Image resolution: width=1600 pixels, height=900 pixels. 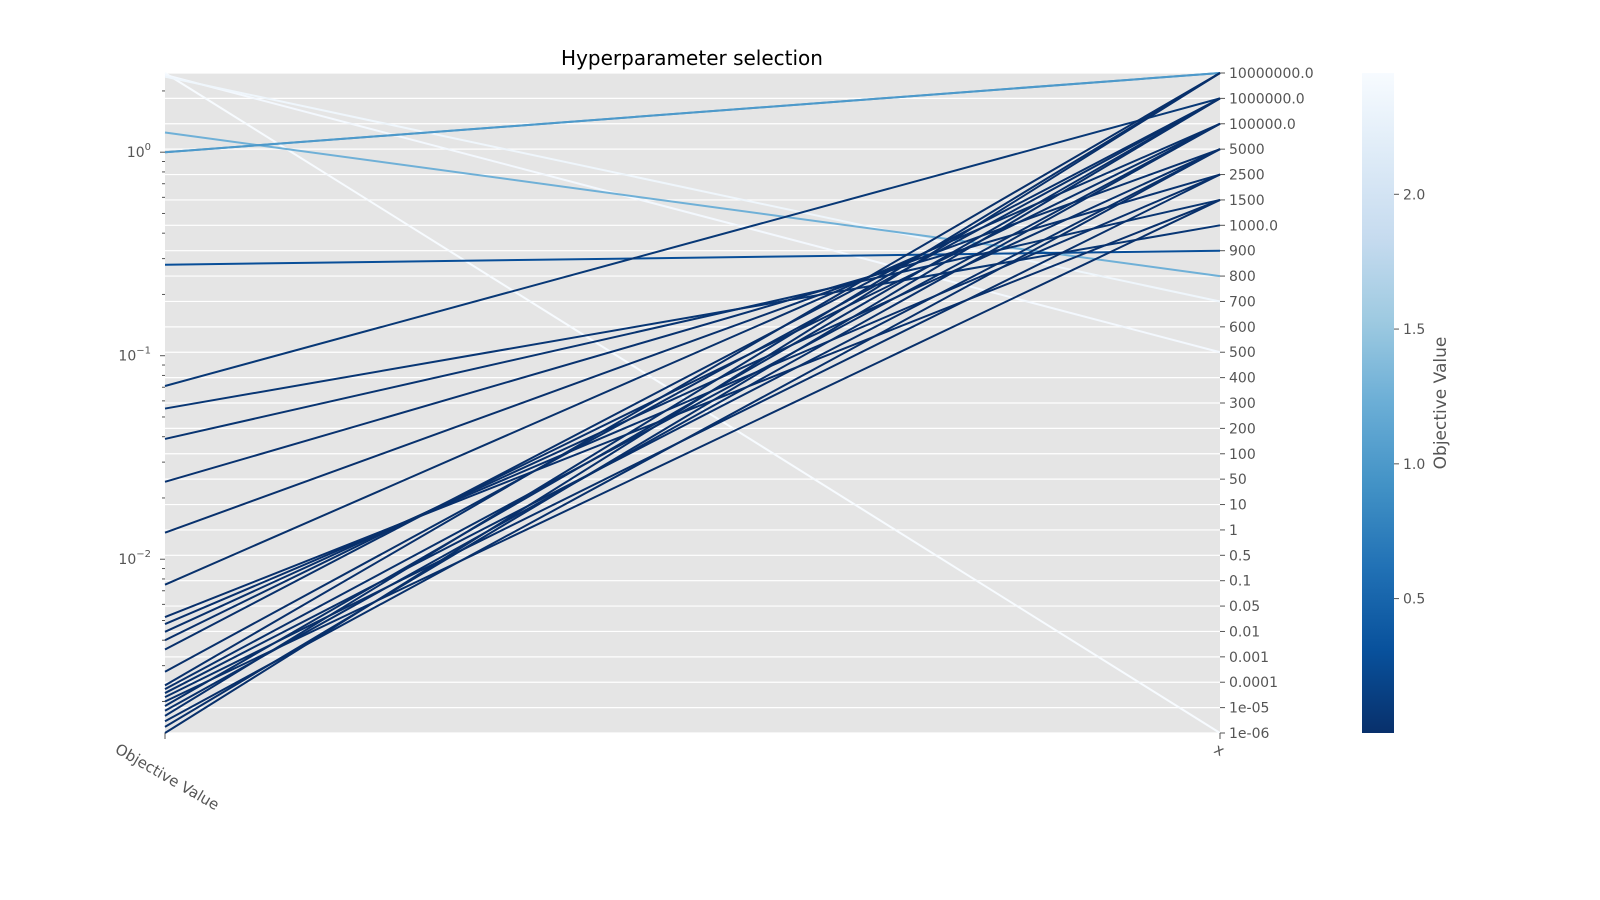 I want to click on axis-tick-label: 1e-06, so click(x=1249, y=734).